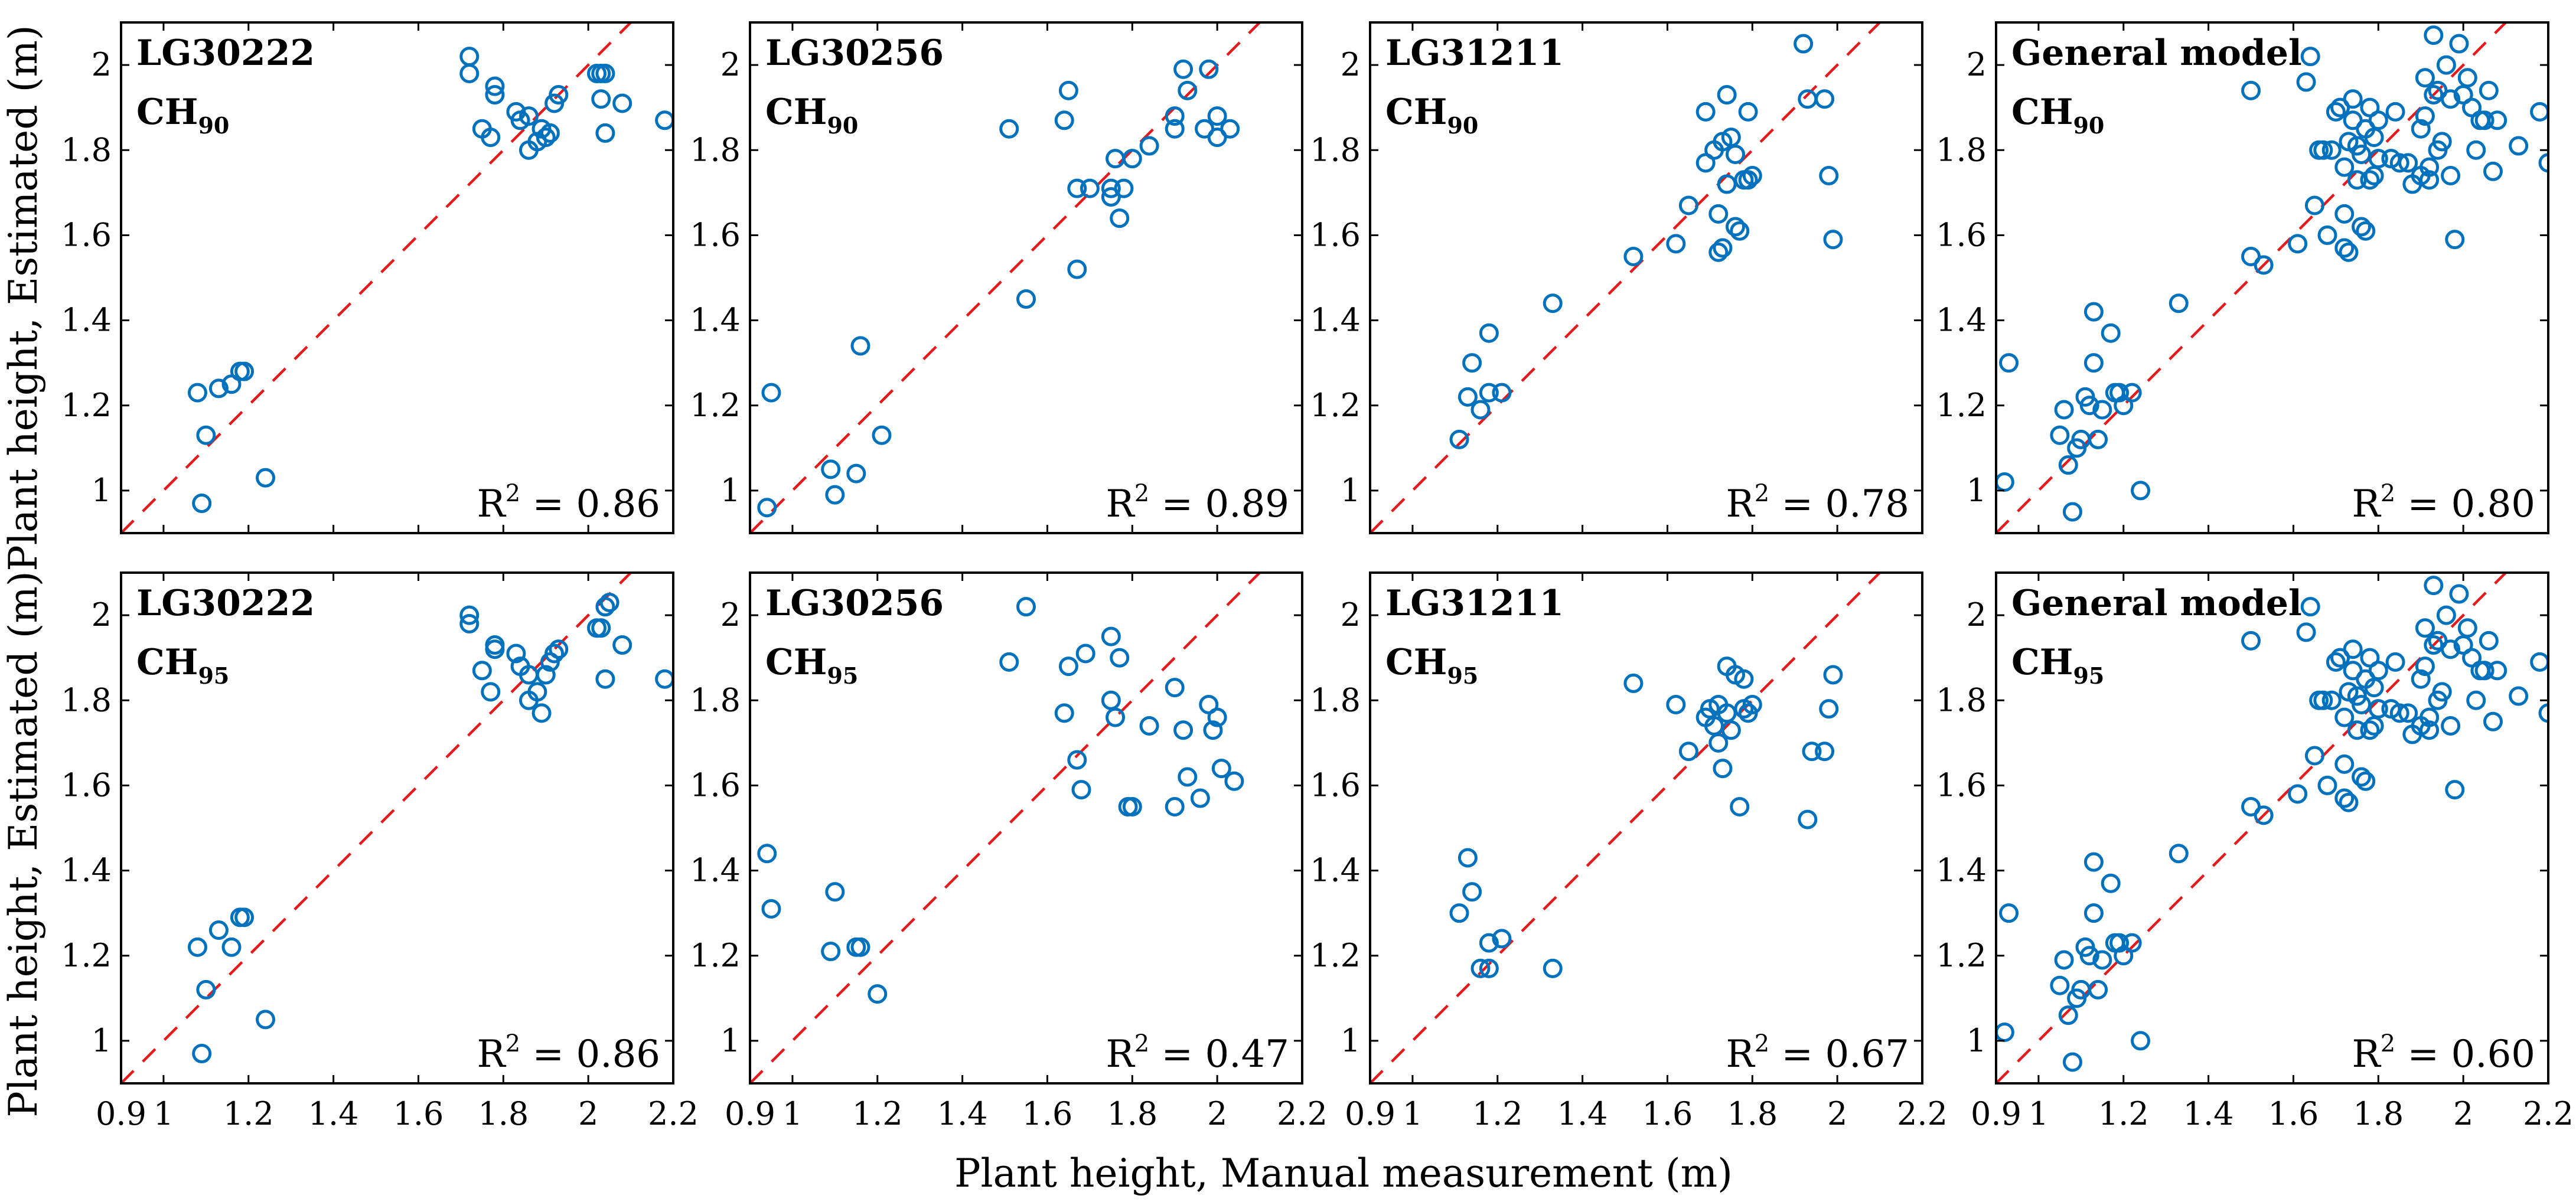  I want to click on x-tick-label: 1, so click(164, 1113).